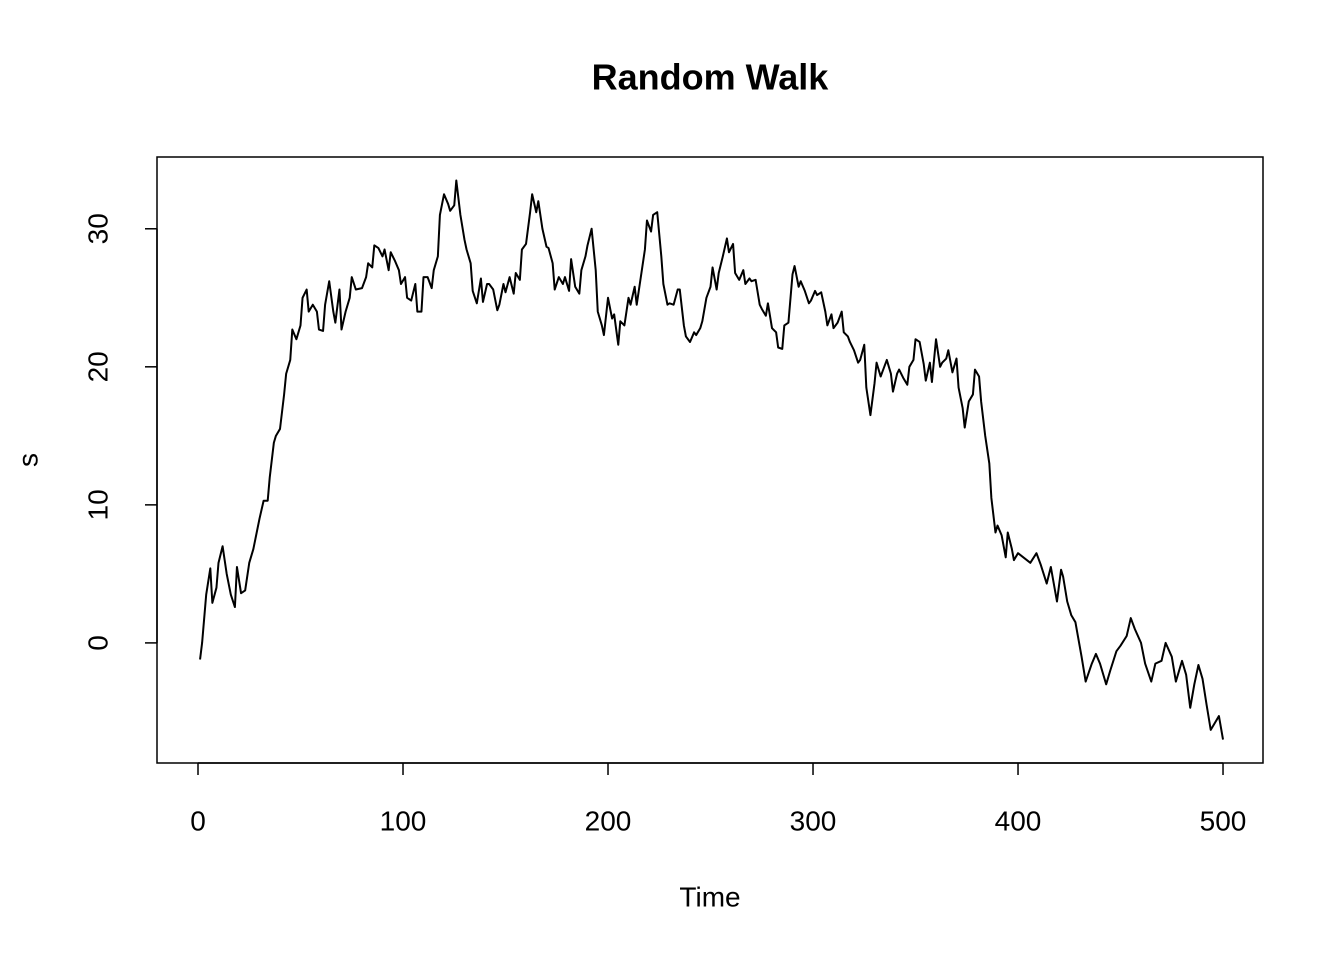 Image resolution: width=1344 pixels, height=960 pixels. I want to click on y-axis-label: s, so click(27, 460).